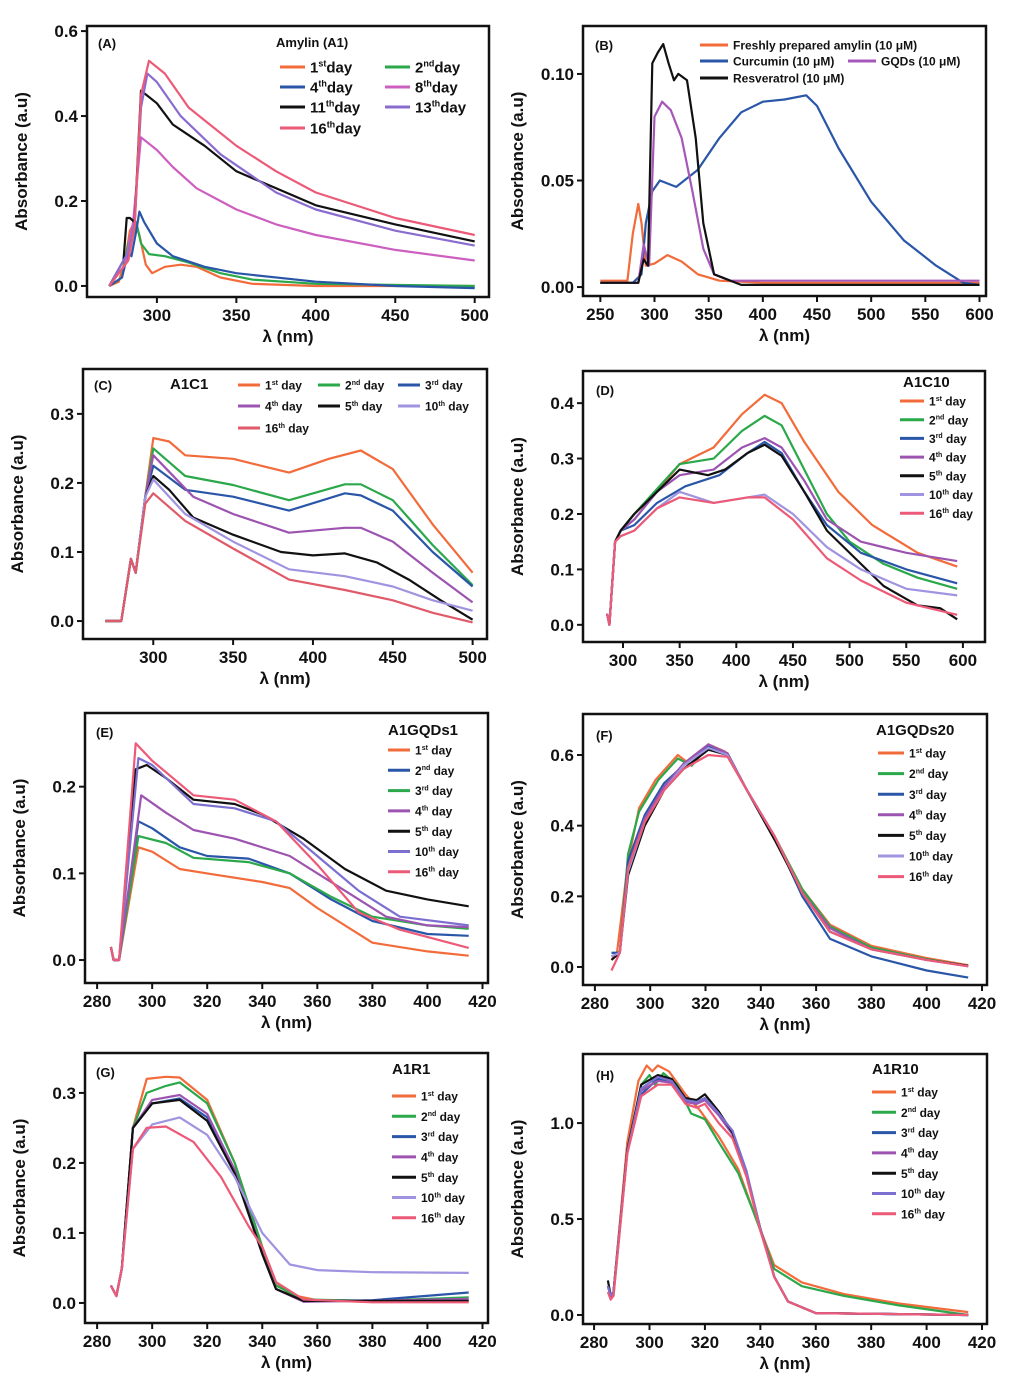  What do you see at coordinates (679, 660) in the screenshot?
I see `x-tick-label: 350` at bounding box center [679, 660].